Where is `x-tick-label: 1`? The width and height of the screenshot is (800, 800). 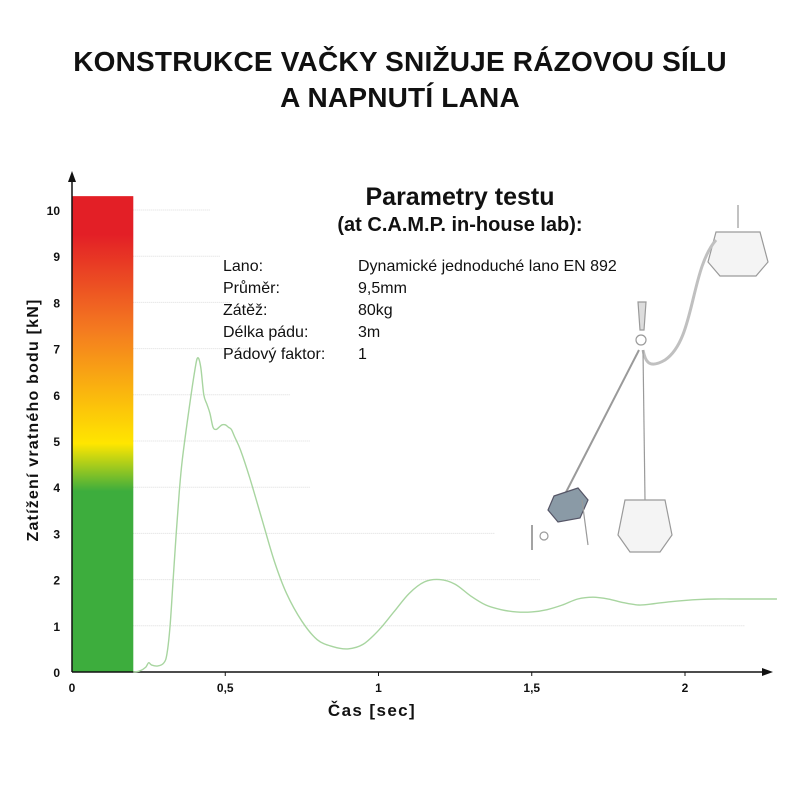
x-tick-label: 1 is located at coordinates (378, 688).